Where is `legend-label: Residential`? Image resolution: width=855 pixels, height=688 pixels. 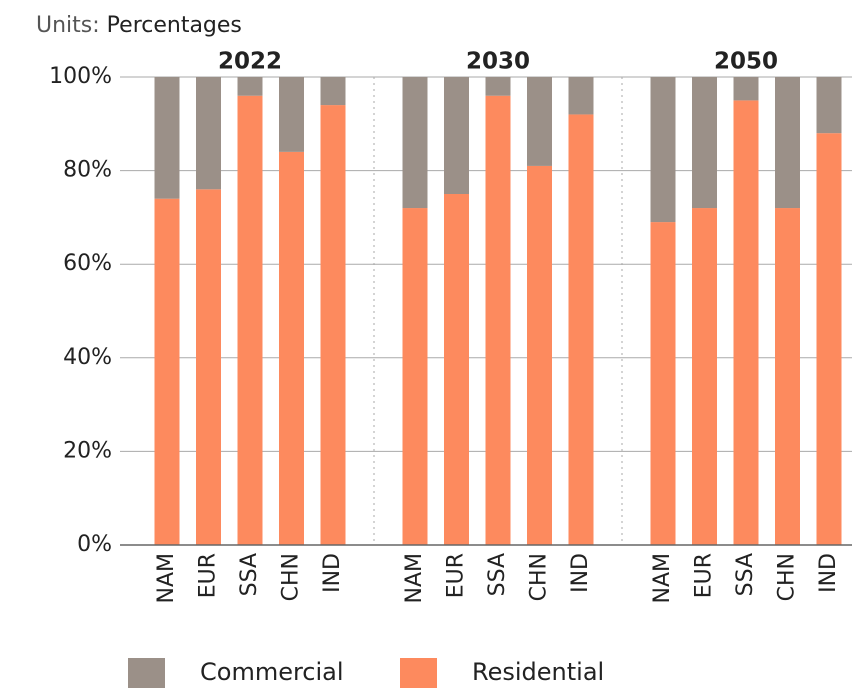 legend-label: Residential is located at coordinates (538, 672).